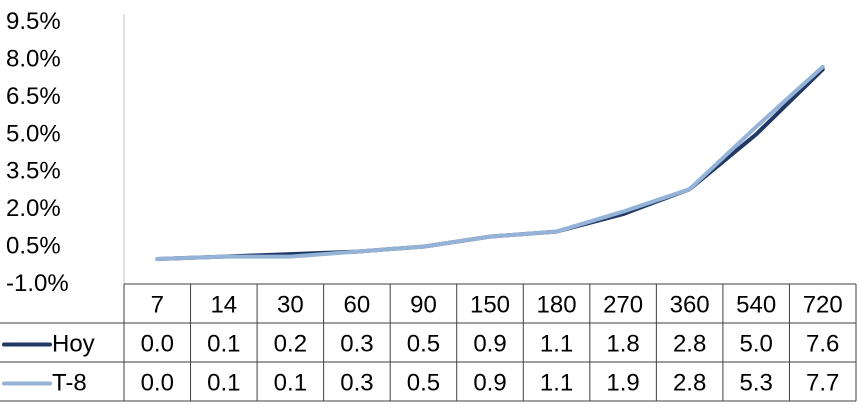 This screenshot has width=858, height=418. What do you see at coordinates (290, 305) in the screenshot?
I see `category-label: 30` at bounding box center [290, 305].